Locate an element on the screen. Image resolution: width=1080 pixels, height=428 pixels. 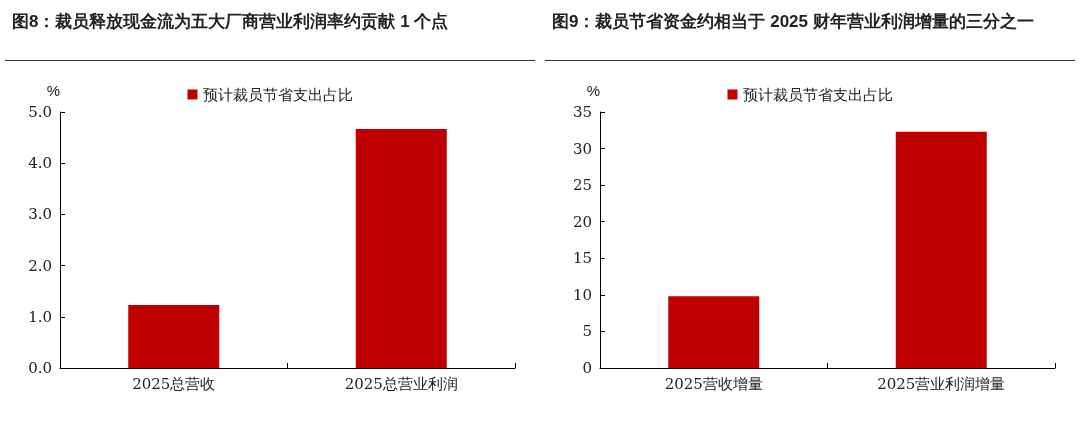
y-tick-label: 0.0 is located at coordinates (40, 368).